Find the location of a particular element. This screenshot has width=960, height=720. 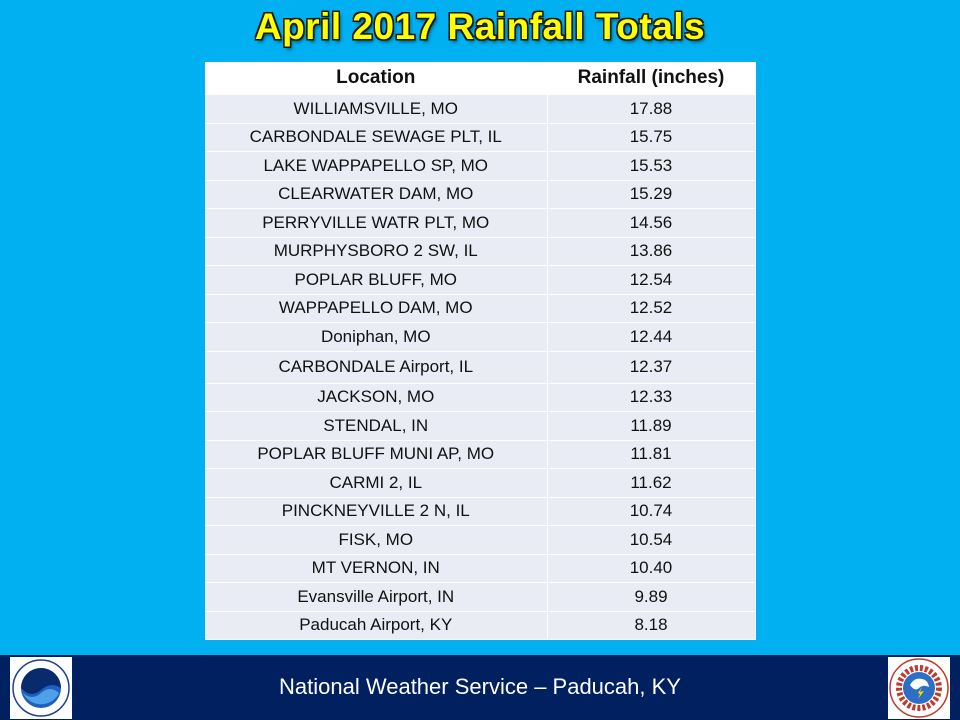

location-cell: POPLAR BLUFF, MO is located at coordinates (376, 280).